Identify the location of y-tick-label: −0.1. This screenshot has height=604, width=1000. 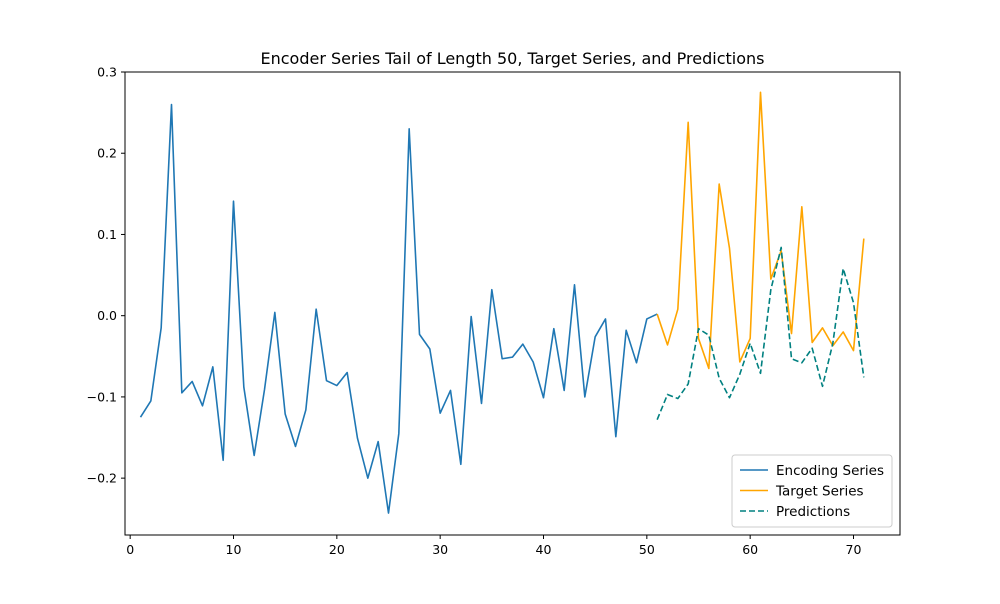
(102, 396).